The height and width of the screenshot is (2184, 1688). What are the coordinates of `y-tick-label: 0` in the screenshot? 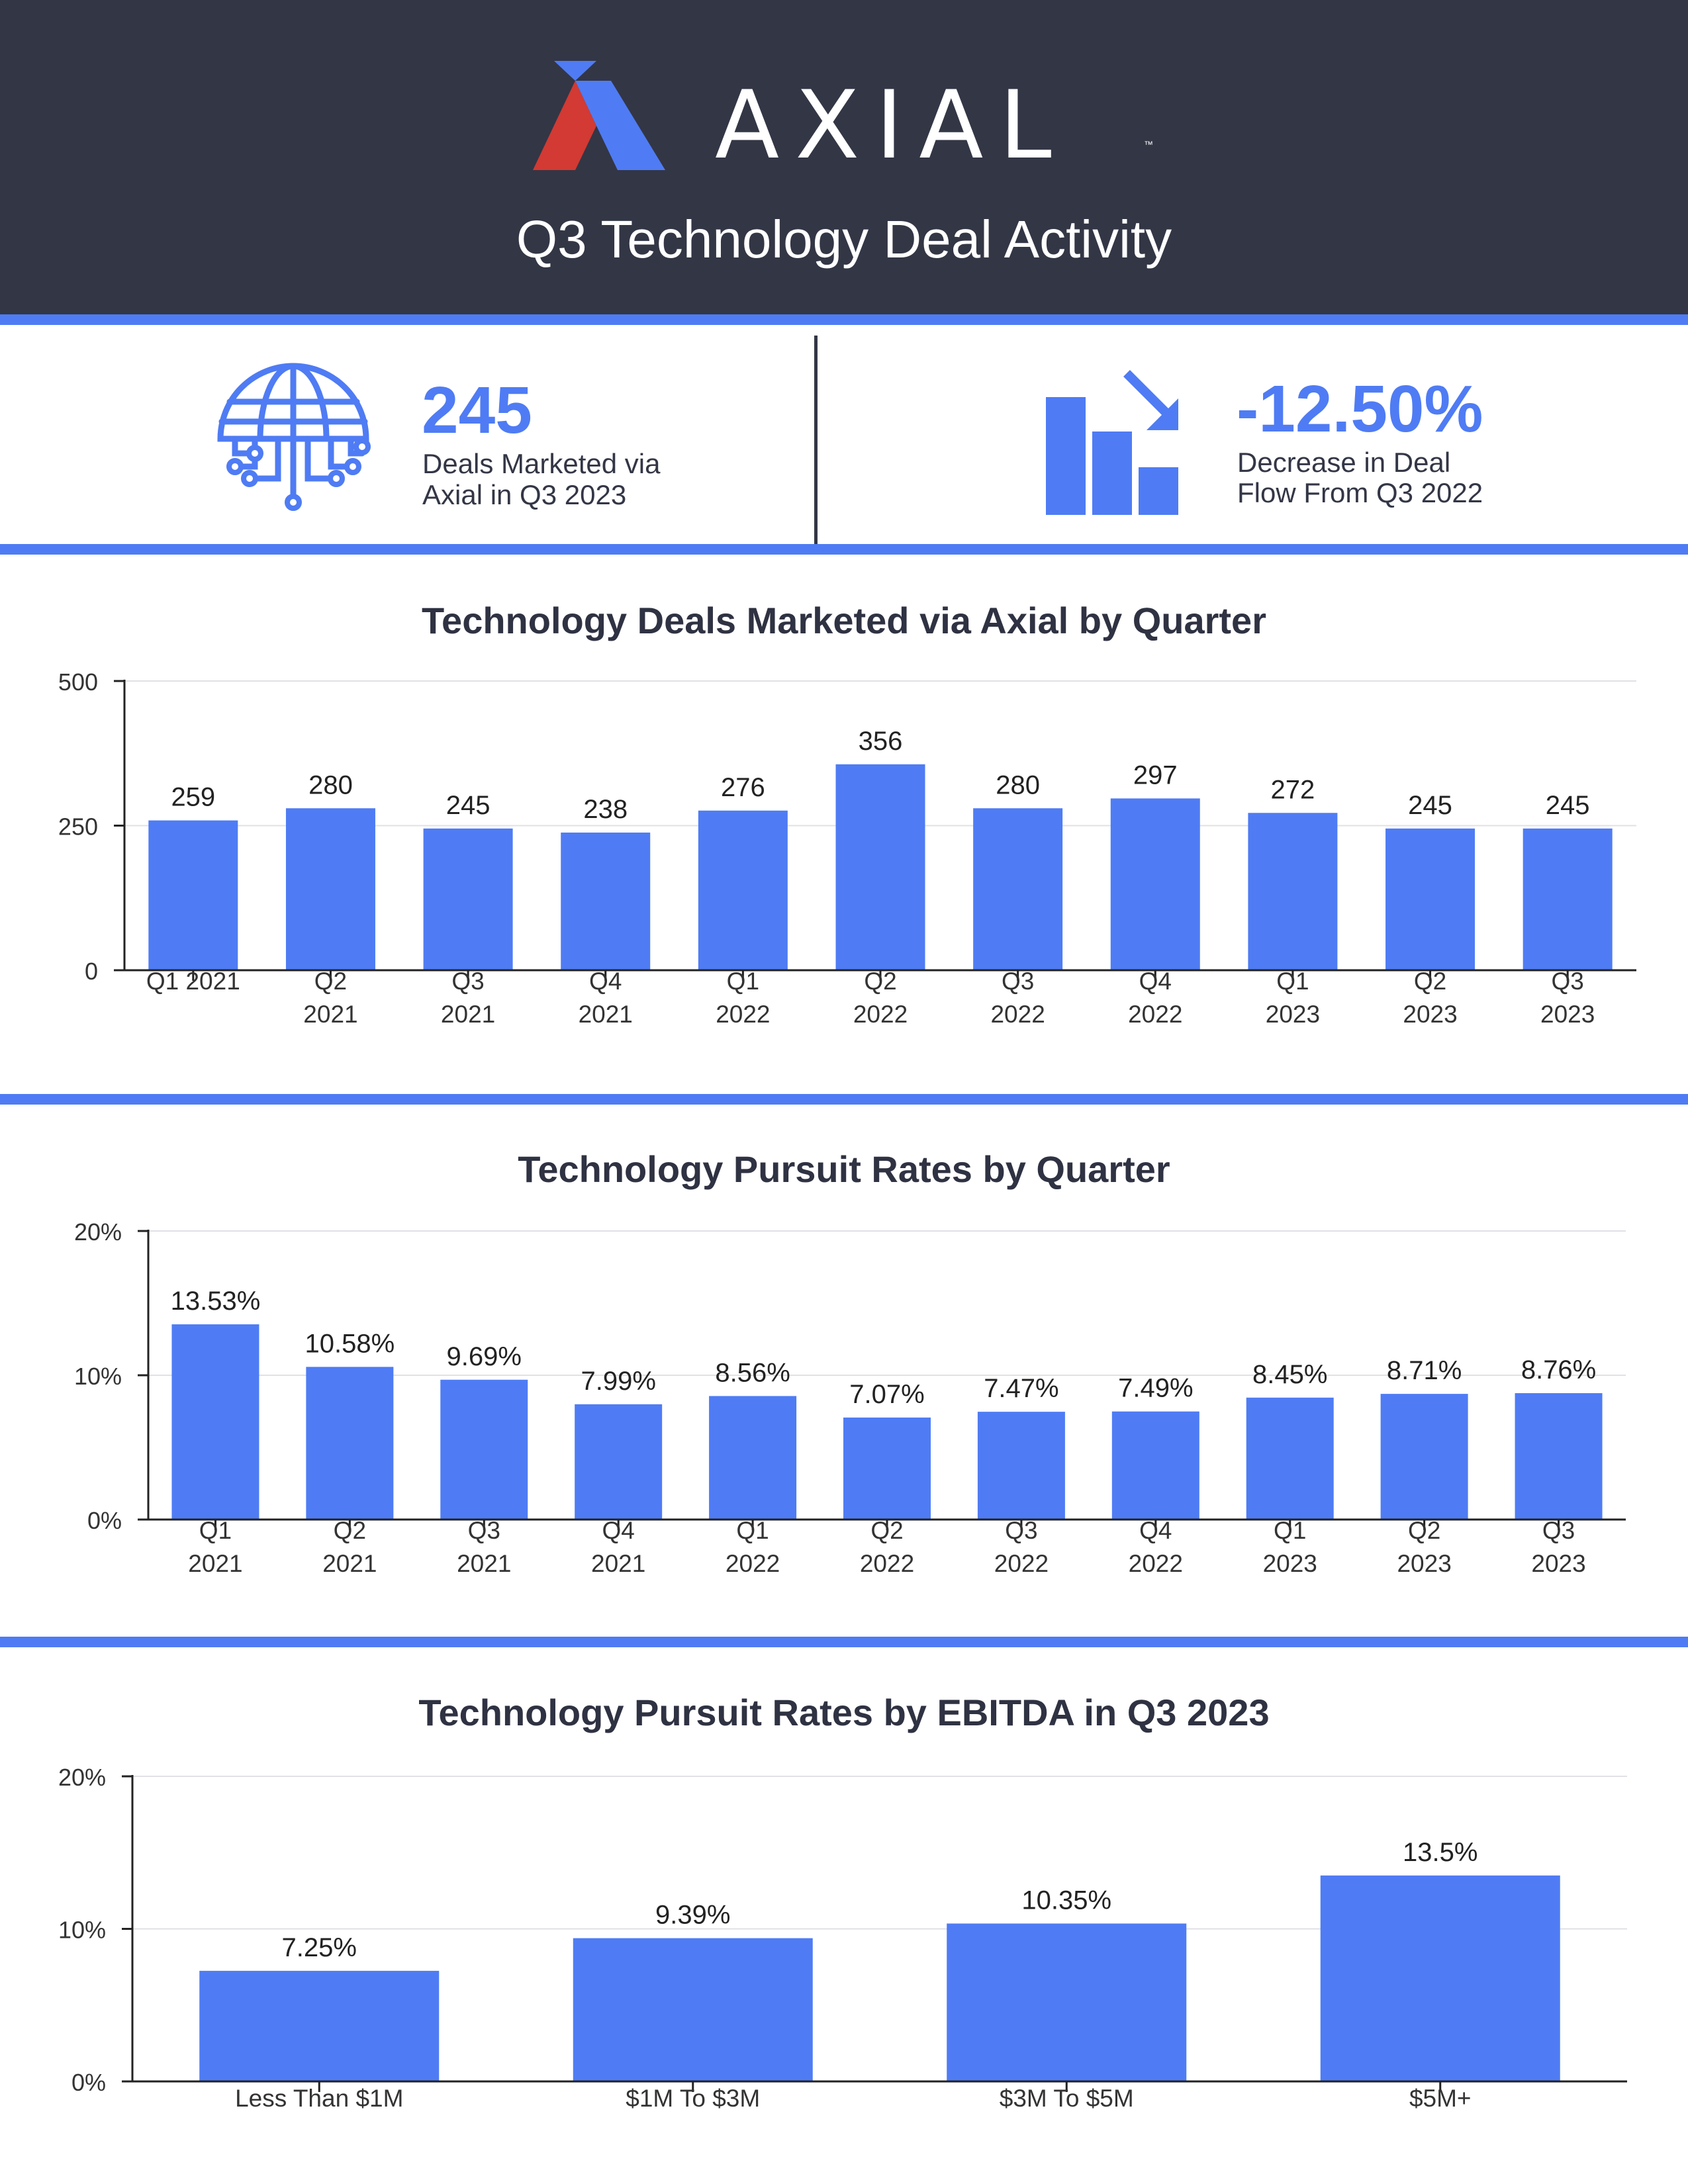 It's located at (91, 971).